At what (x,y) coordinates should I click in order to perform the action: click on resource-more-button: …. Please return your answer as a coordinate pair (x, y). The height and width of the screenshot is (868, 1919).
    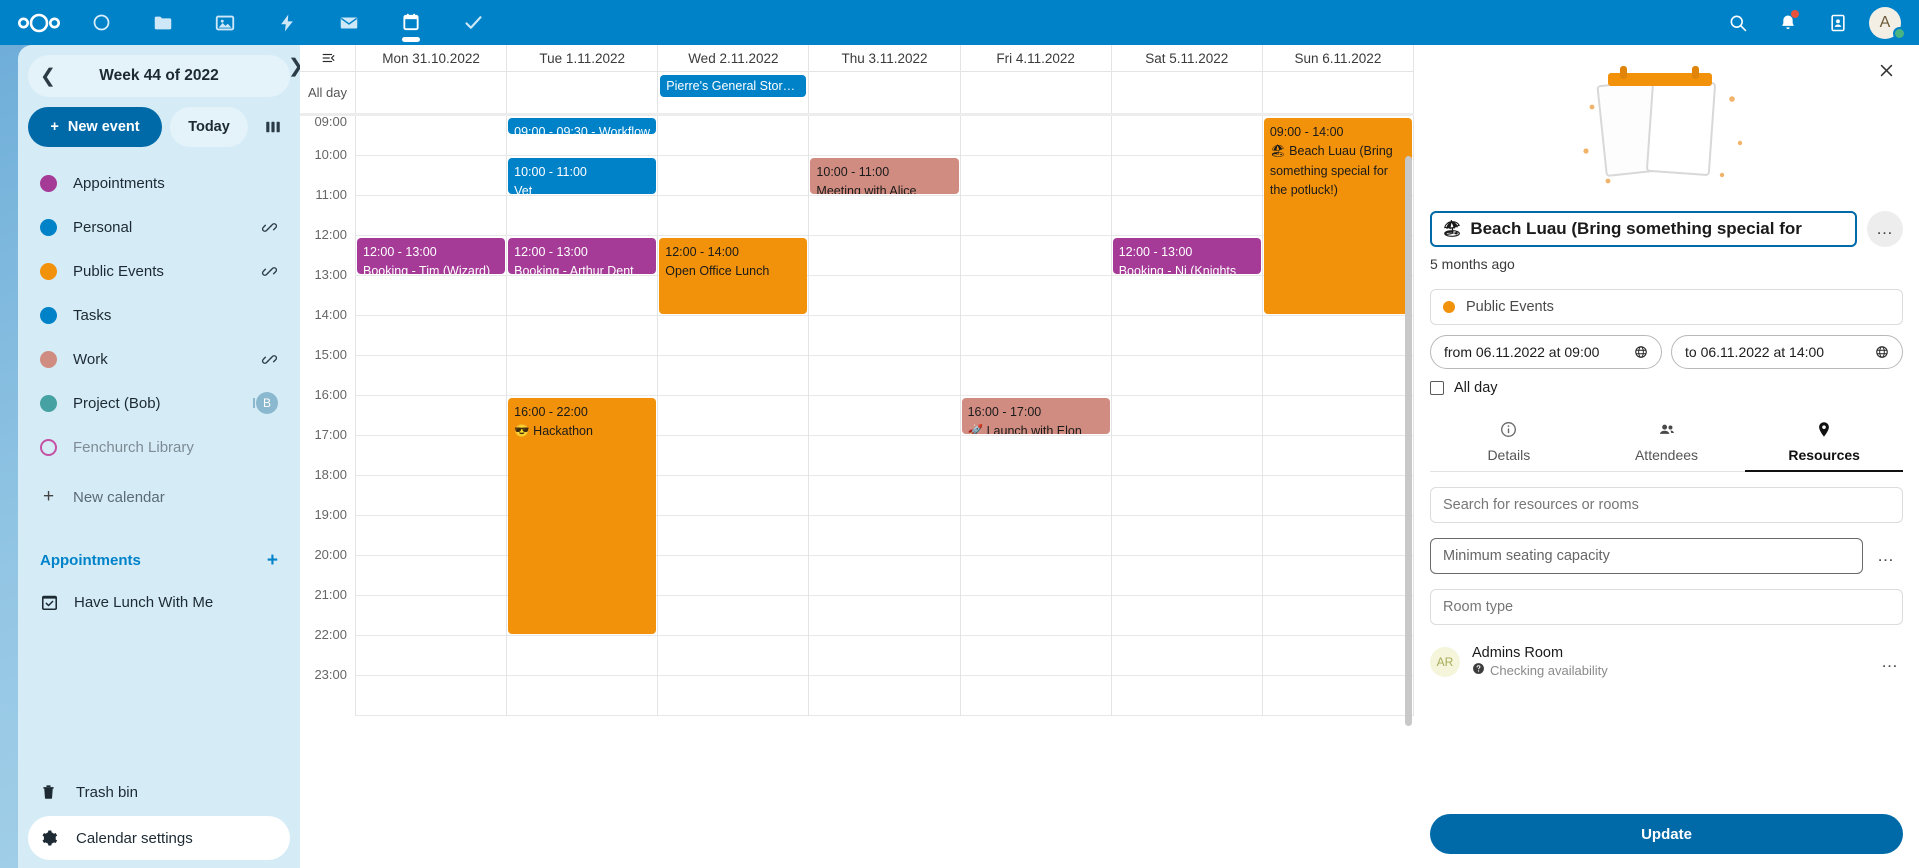
    Looking at the image, I should click on (1890, 661).